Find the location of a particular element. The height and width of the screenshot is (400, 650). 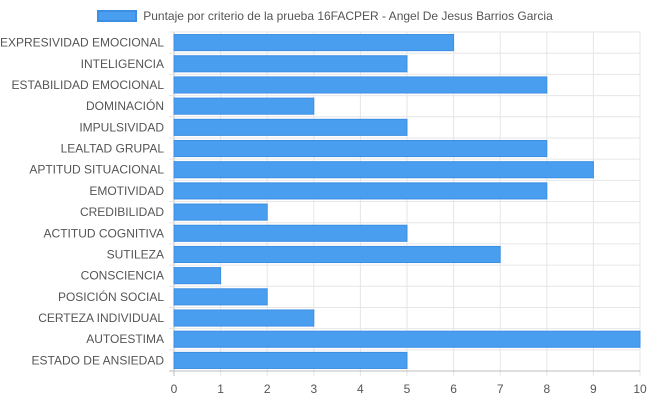

category-label: ACTITUD COGNITIVA is located at coordinates (104, 233).